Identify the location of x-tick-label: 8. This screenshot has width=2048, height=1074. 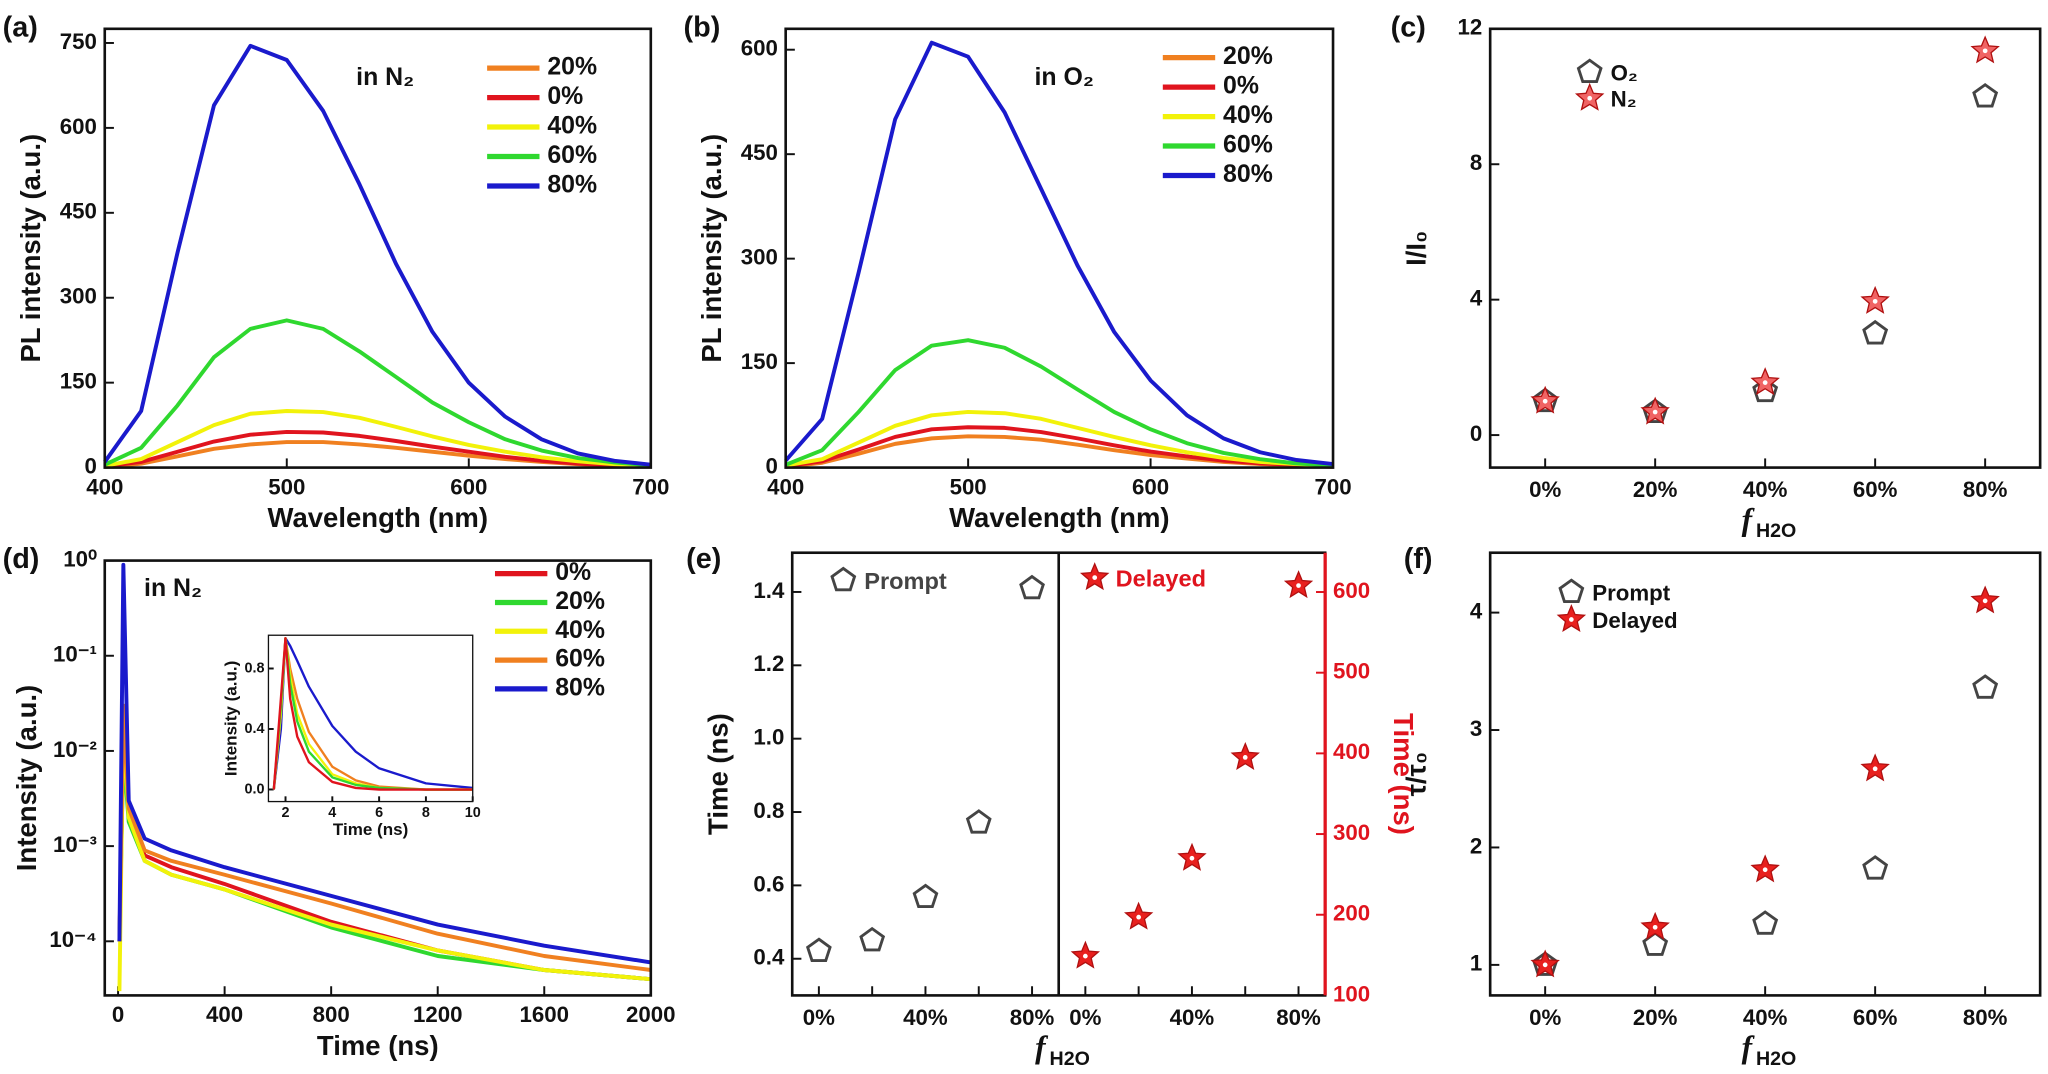
(426, 813).